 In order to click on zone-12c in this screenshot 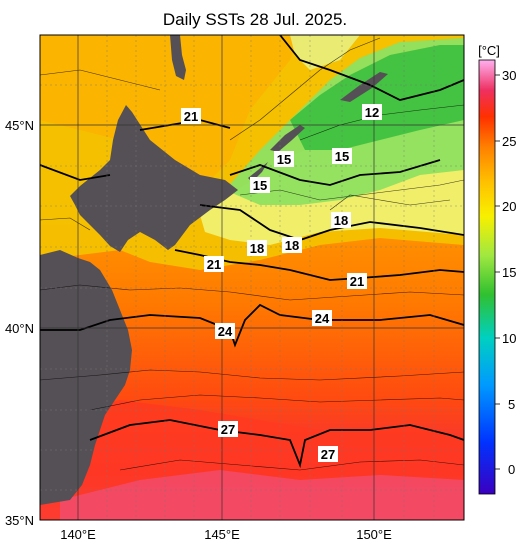, I will do `click(377, 97)`.